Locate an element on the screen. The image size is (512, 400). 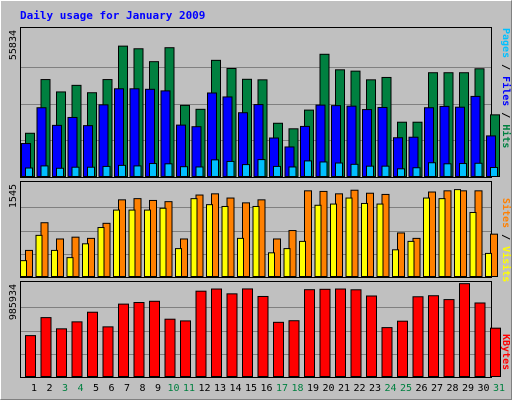
legend-visits: Visits is located at coordinates (506, 264).